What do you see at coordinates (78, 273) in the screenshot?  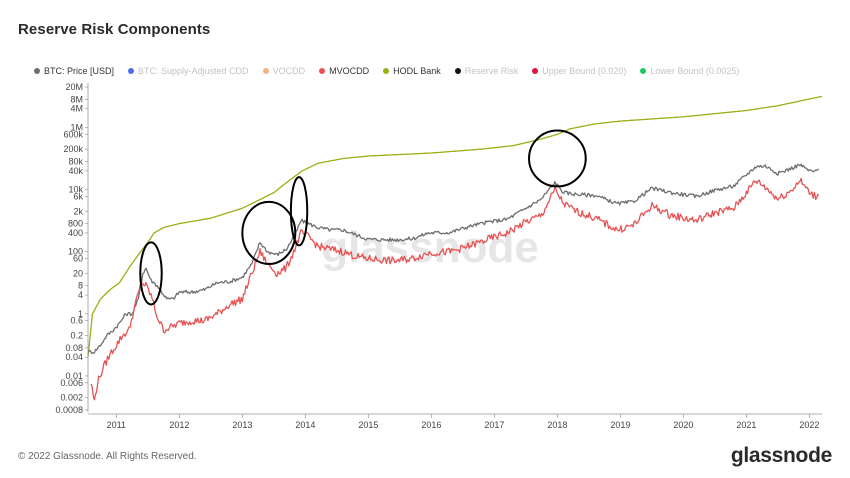 I see `y-tick-label: 20` at bounding box center [78, 273].